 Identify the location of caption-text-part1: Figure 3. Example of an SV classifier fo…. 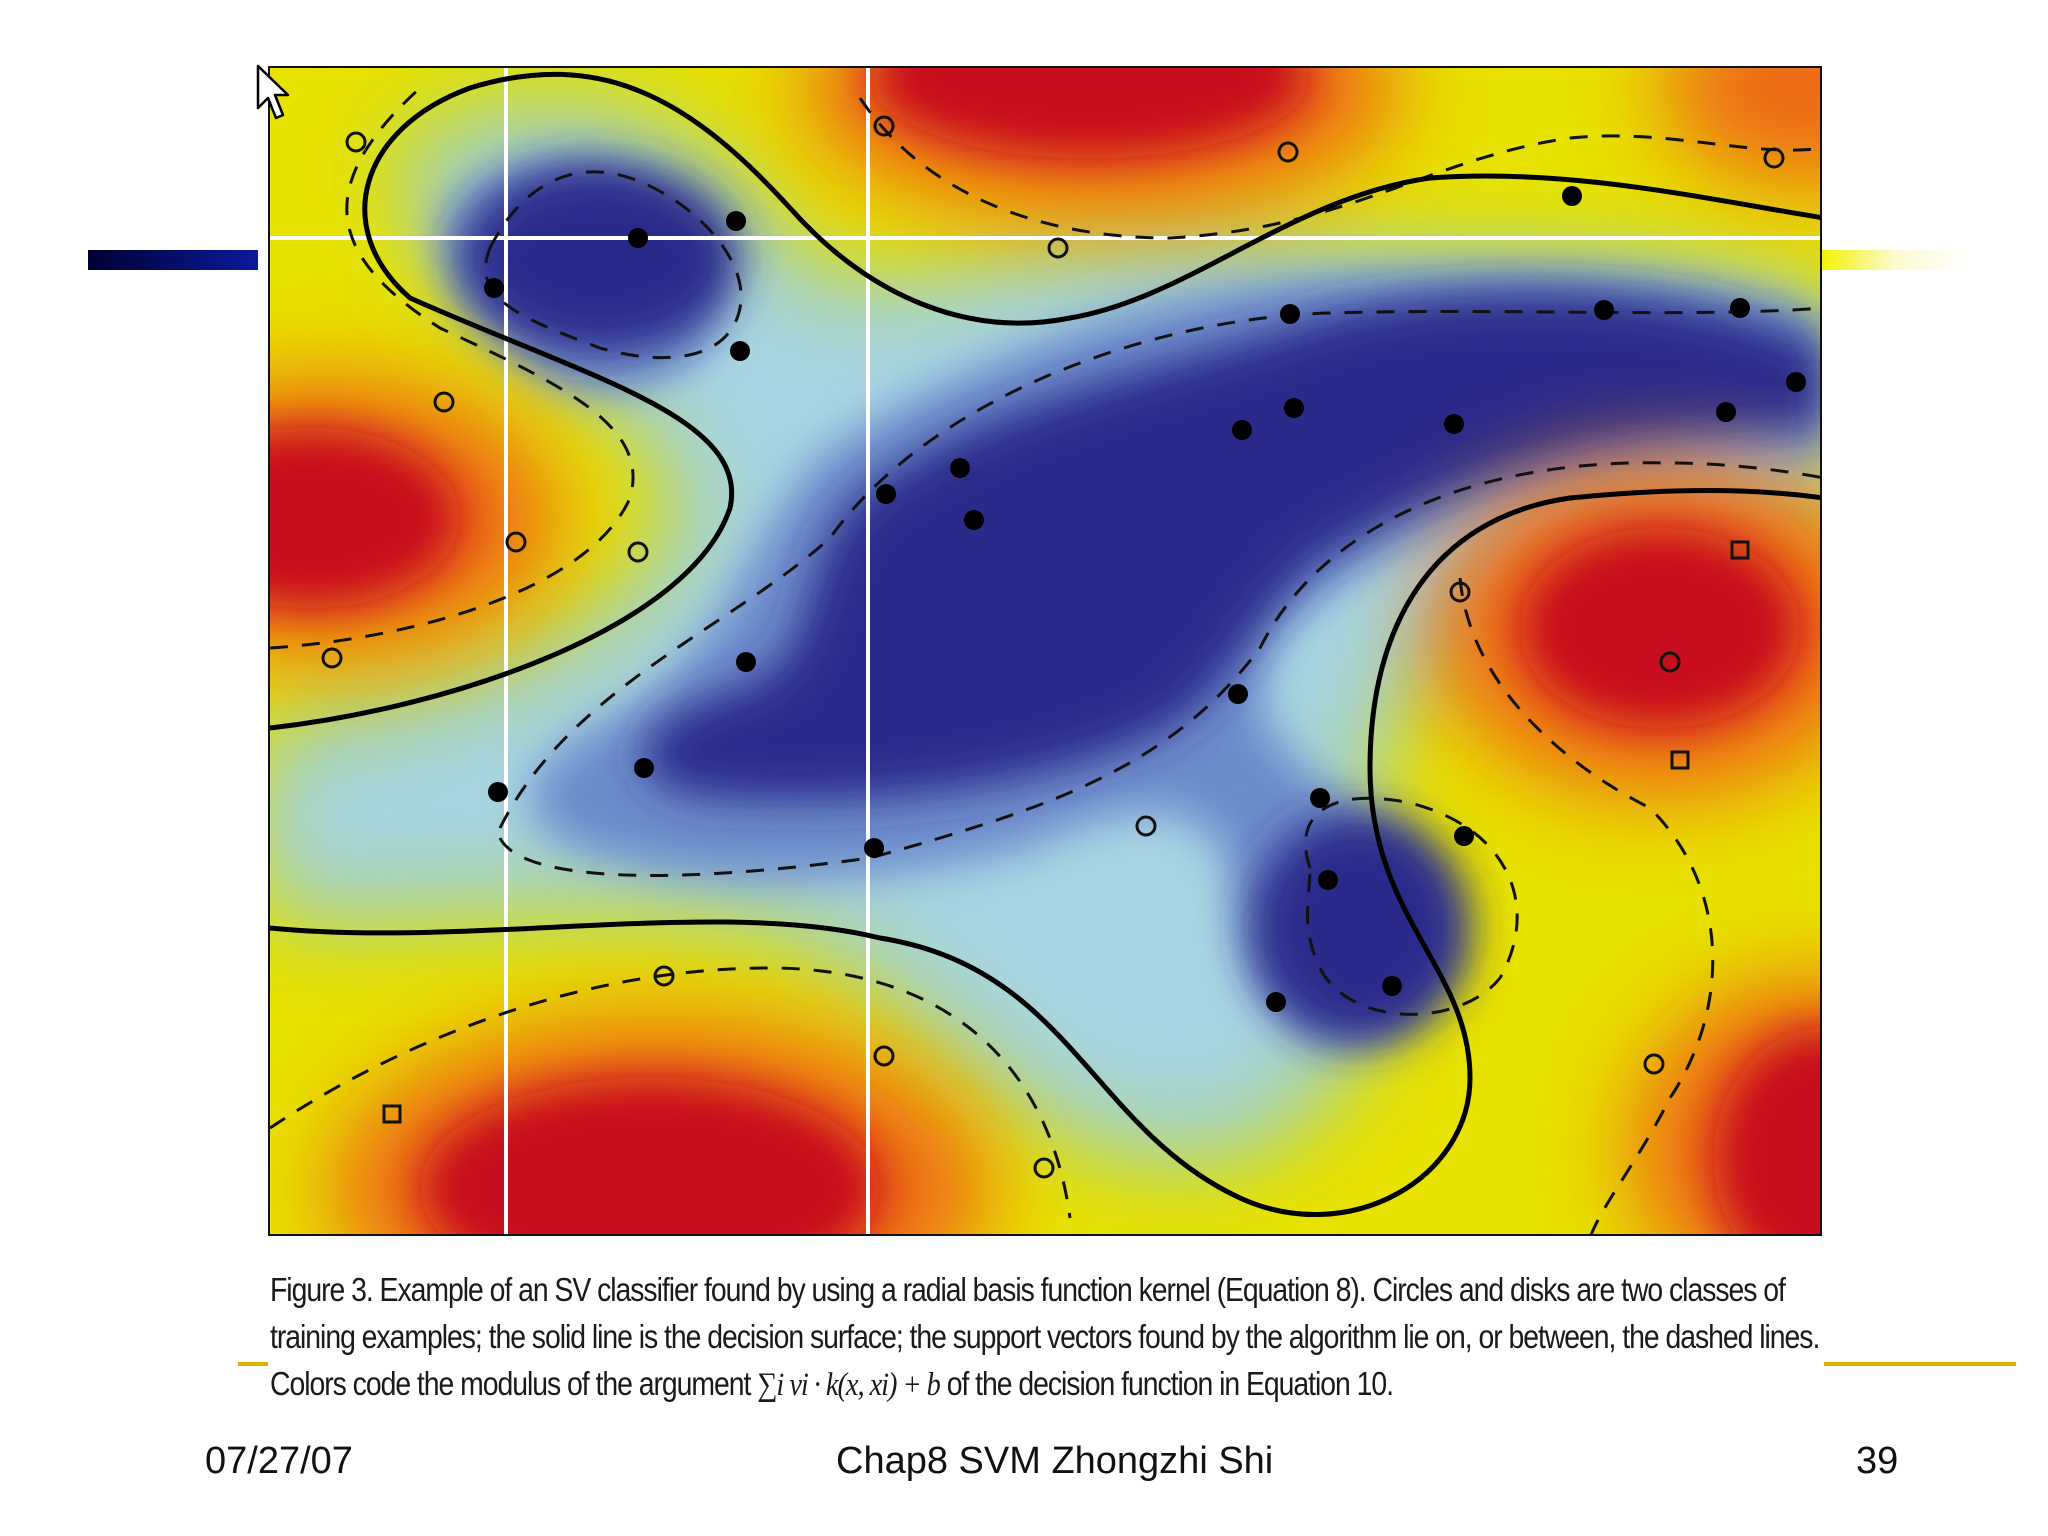
(1045, 1336).